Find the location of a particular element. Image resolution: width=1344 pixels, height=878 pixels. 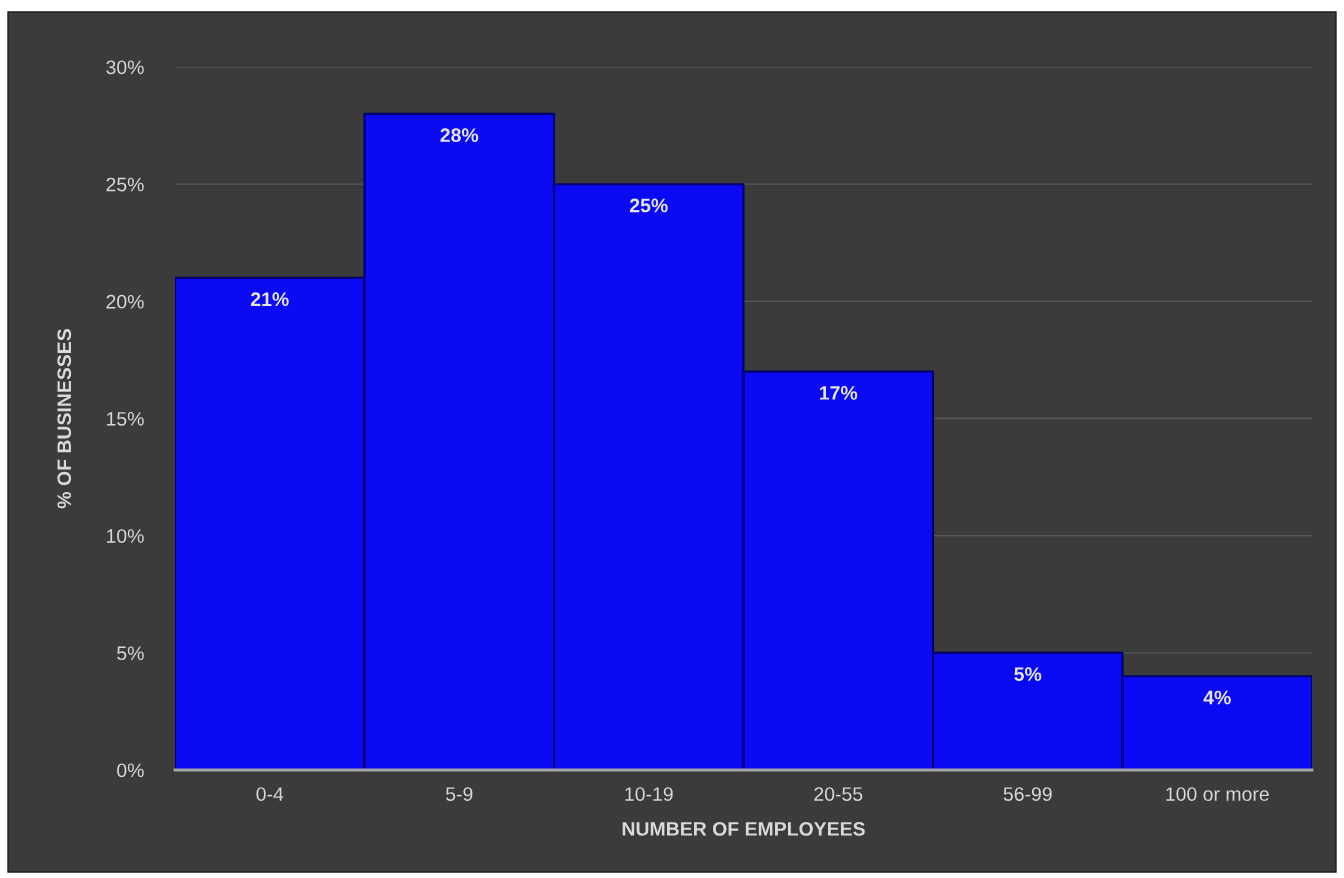

y-axis-title: % OF BUSINESSES is located at coordinates (64, 419).